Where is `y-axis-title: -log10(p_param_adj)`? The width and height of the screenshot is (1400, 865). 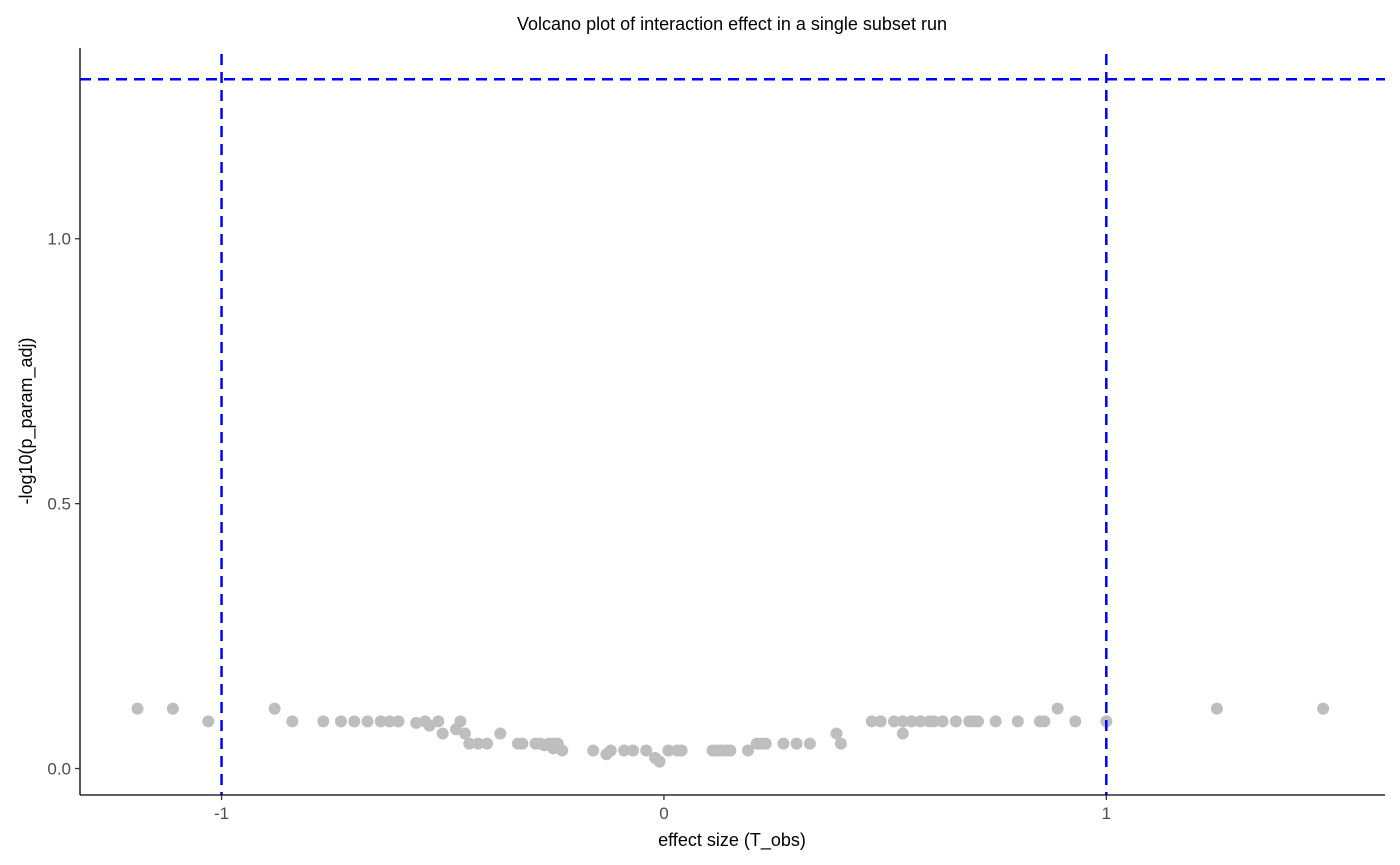
y-axis-title: -log10(p_param_adj) is located at coordinates (26, 420).